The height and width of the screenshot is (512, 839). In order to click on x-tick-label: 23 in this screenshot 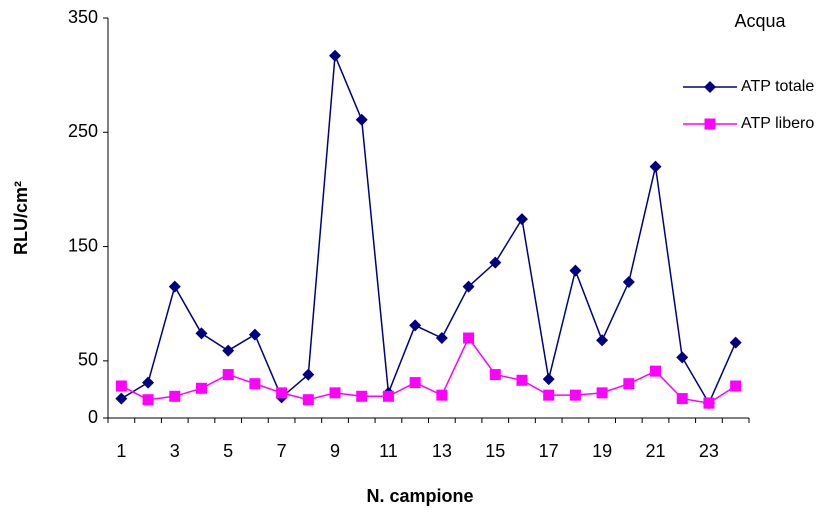, I will do `click(709, 451)`.